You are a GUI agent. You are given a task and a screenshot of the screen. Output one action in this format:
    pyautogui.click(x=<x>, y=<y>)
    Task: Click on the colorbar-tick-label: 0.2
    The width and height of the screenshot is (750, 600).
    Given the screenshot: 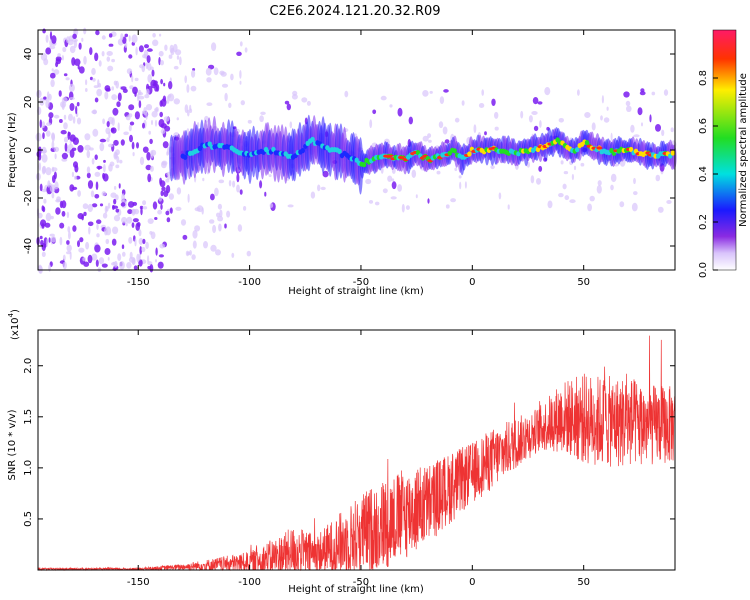 What is the action you would take?
    pyautogui.click(x=703, y=222)
    